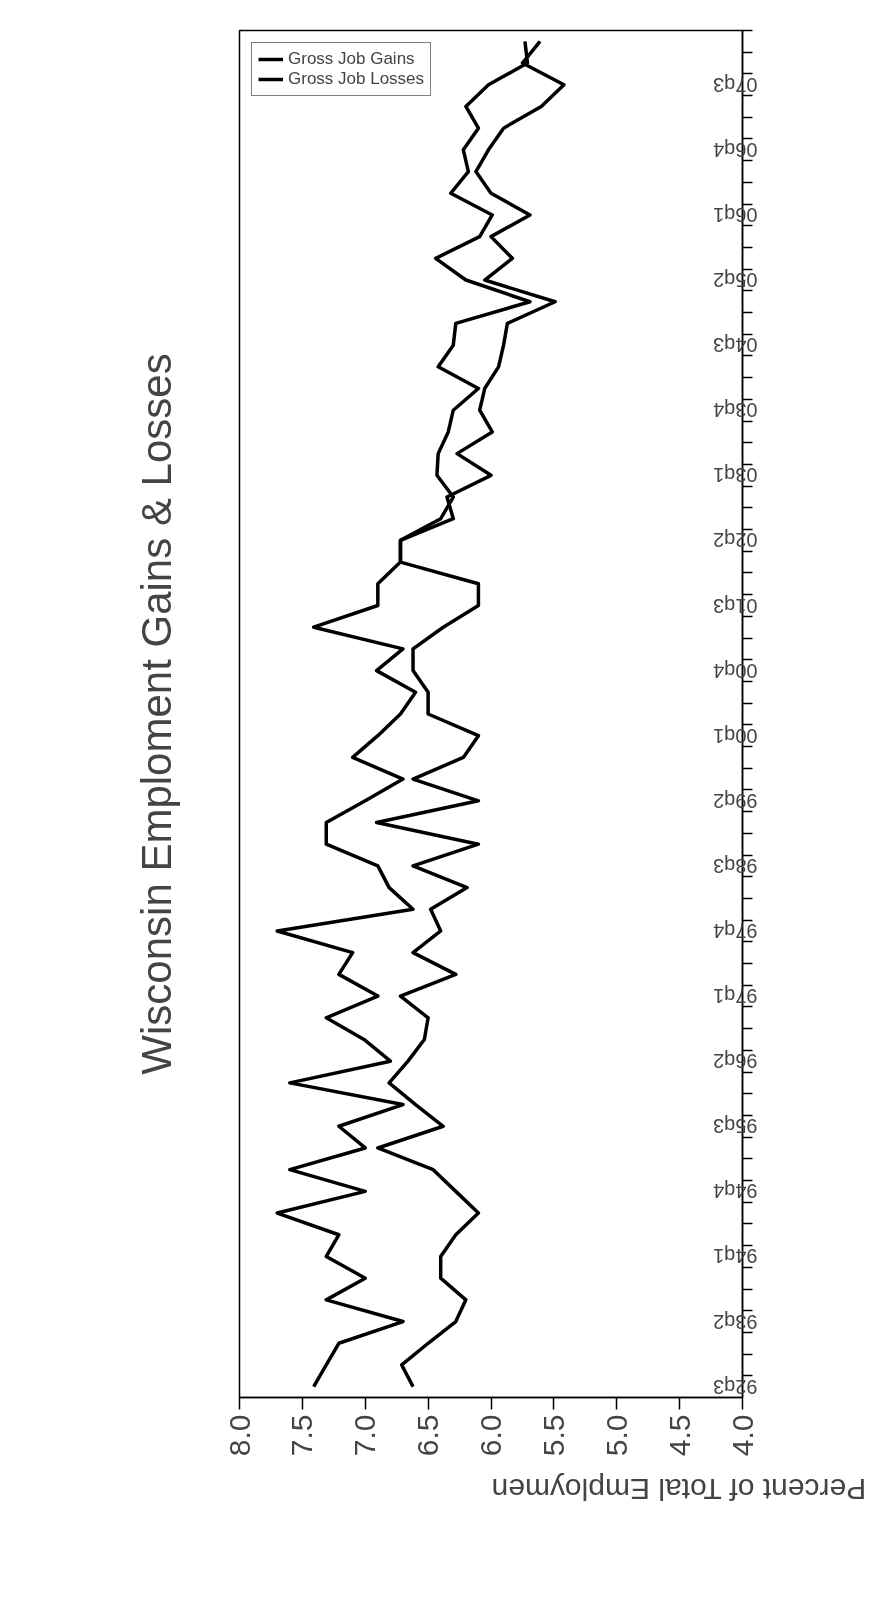 This screenshot has height=1622, width=890. I want to click on y-tick-label: 07q3, so click(735, 84).